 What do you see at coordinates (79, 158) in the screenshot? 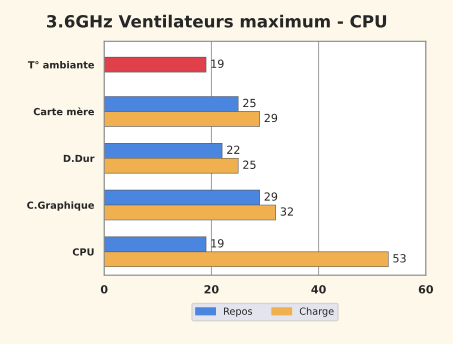
I see `y-tick-label: D.Dur` at bounding box center [79, 158].